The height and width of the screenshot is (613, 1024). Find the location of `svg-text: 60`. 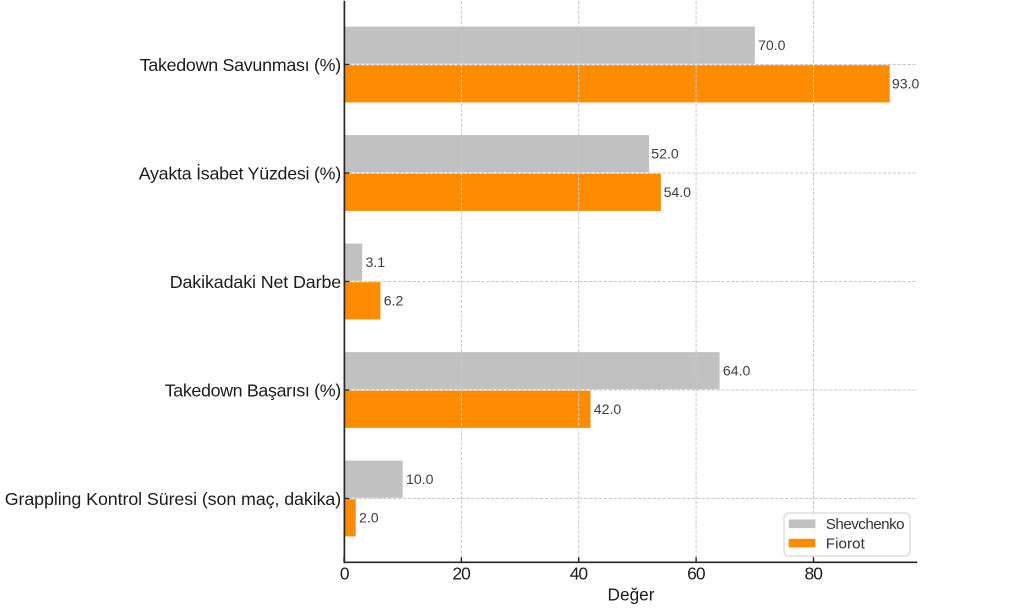

svg-text: 60 is located at coordinates (696, 574).